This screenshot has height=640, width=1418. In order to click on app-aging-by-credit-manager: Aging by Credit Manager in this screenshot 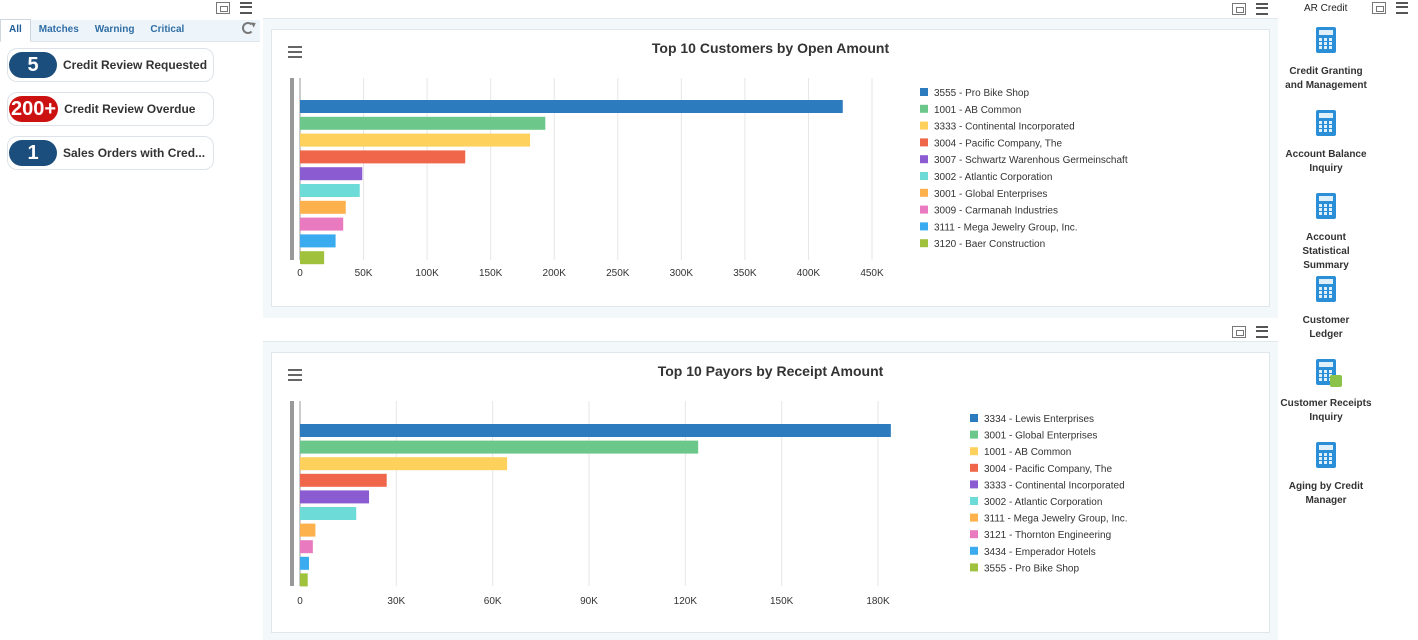, I will do `click(1326, 475)`.